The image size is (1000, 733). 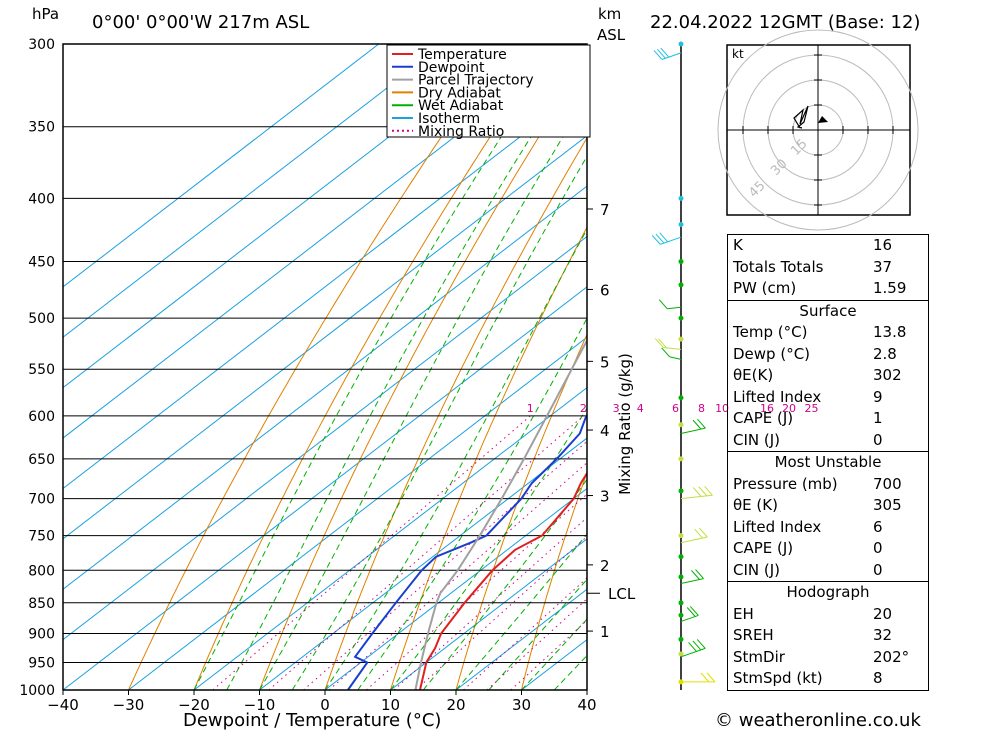 What do you see at coordinates (759, 656) in the screenshot?
I see `index-name: StmDir` at bounding box center [759, 656].